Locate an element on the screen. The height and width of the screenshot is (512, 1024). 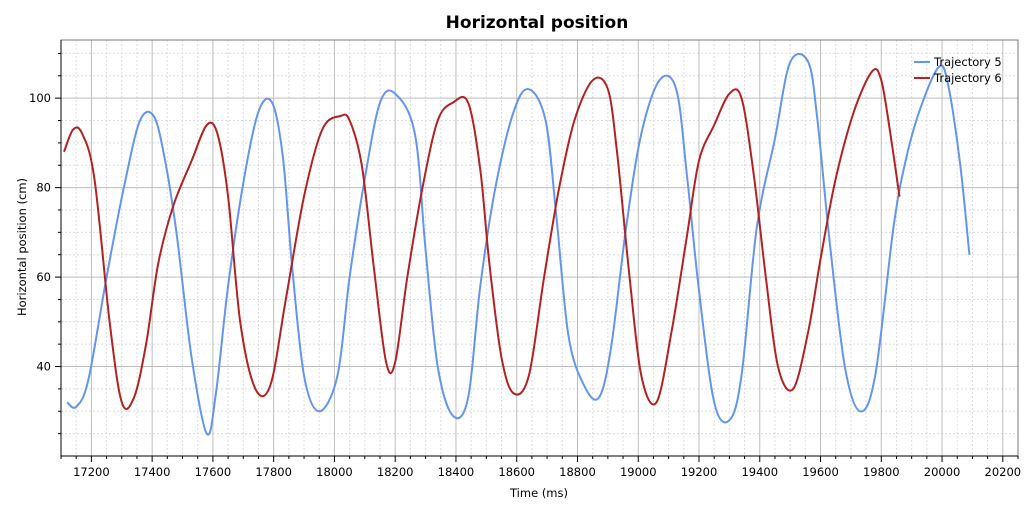
x-tick-label: 20200 is located at coordinates (1003, 472).